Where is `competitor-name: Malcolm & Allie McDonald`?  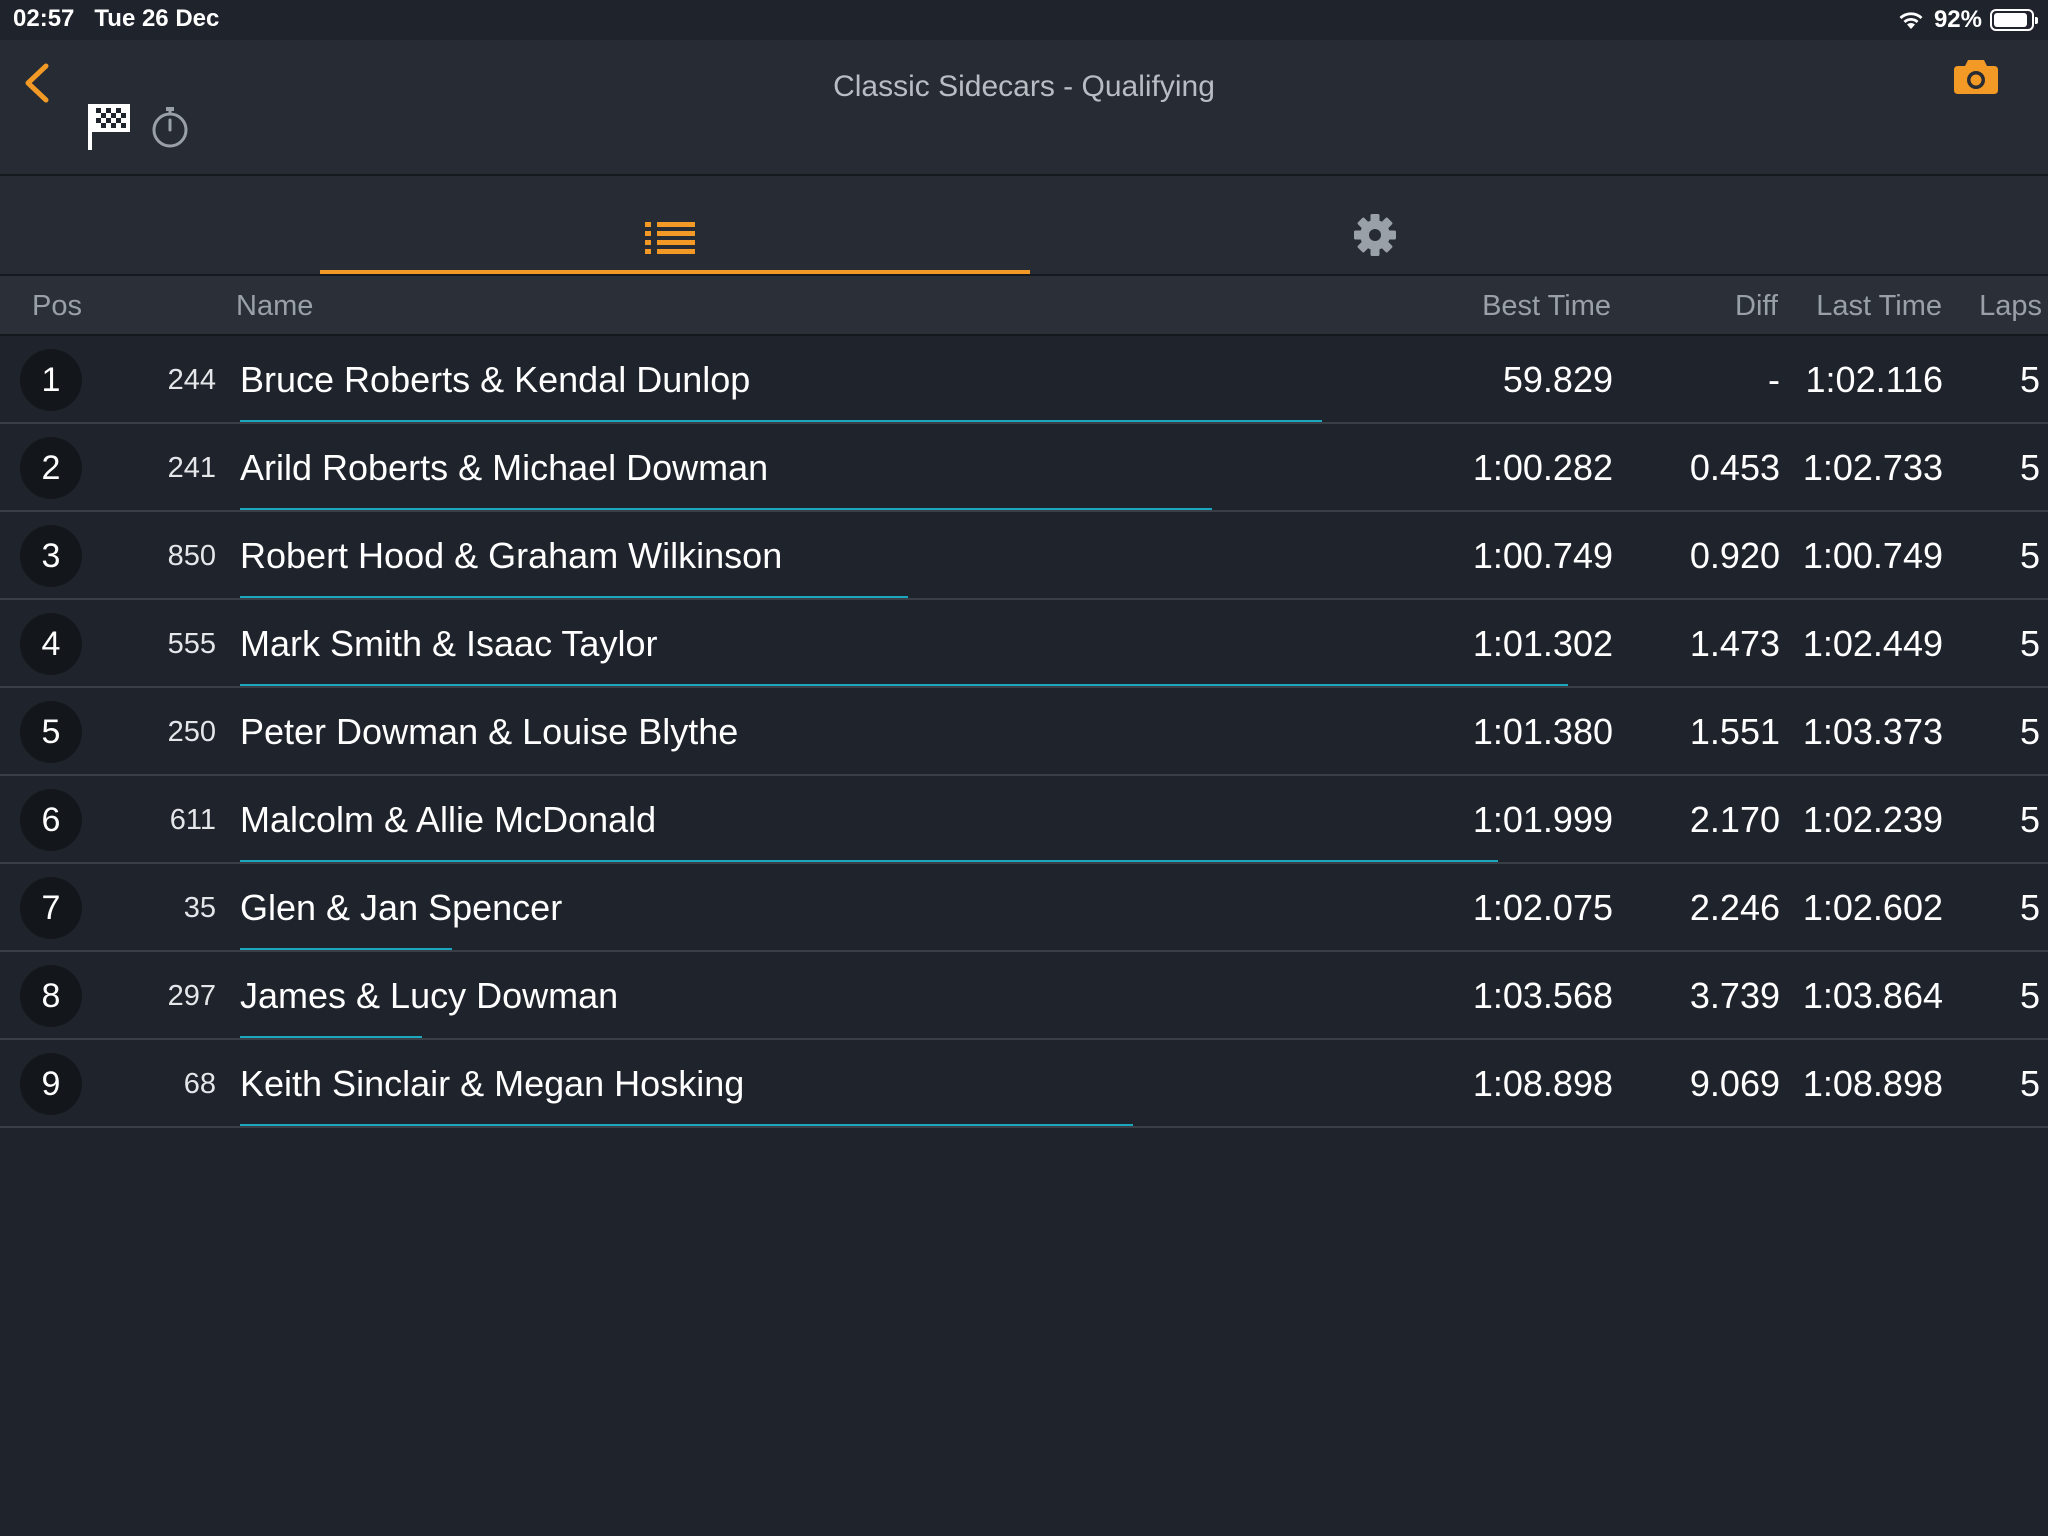 competitor-name: Malcolm & Allie McDonald is located at coordinates (448, 819).